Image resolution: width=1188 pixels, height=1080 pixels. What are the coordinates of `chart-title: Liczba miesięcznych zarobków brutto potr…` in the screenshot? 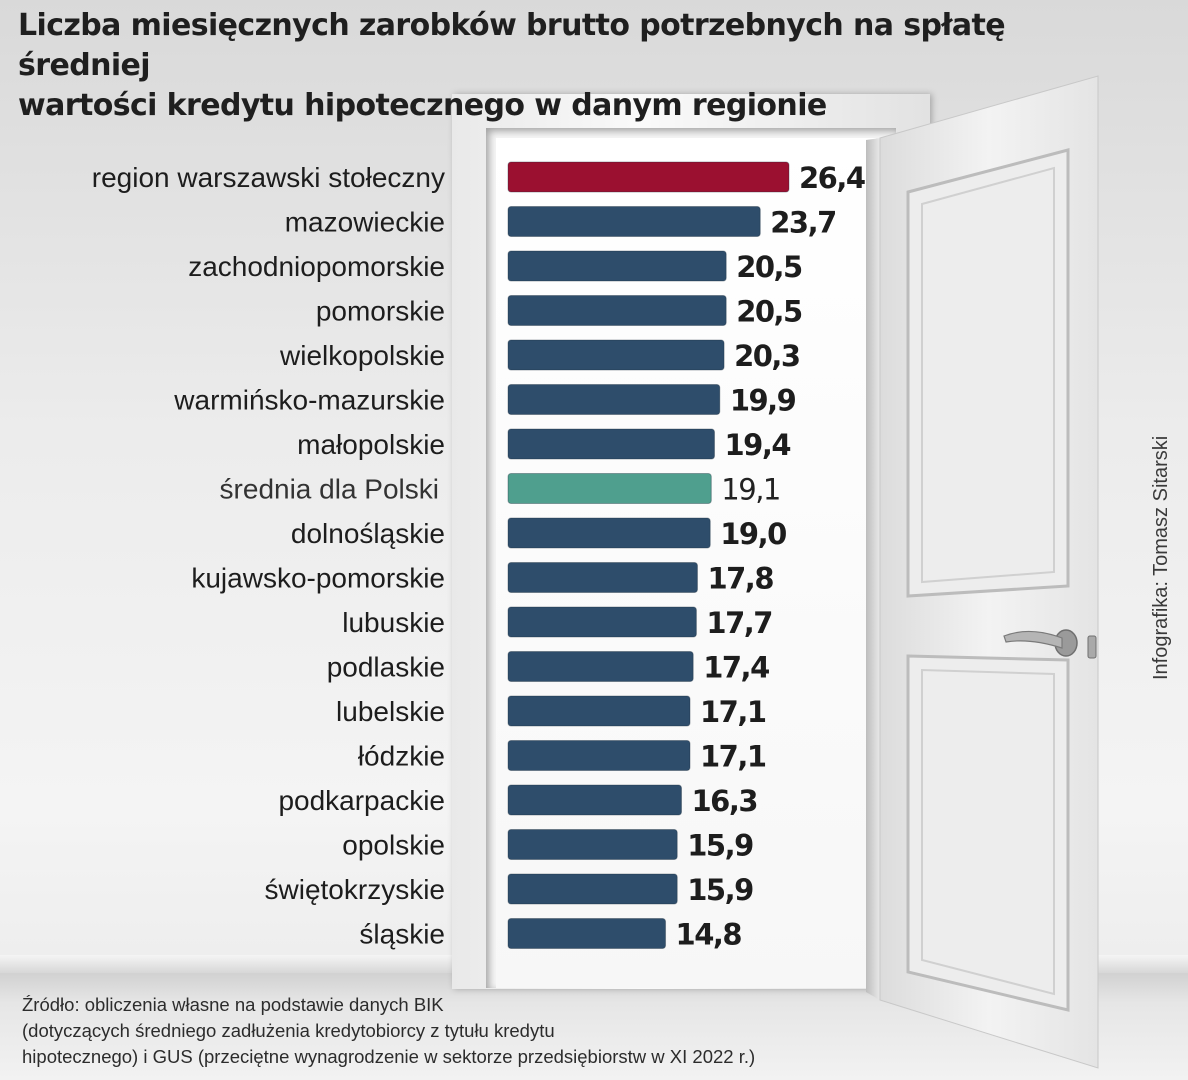 It's located at (558, 66).